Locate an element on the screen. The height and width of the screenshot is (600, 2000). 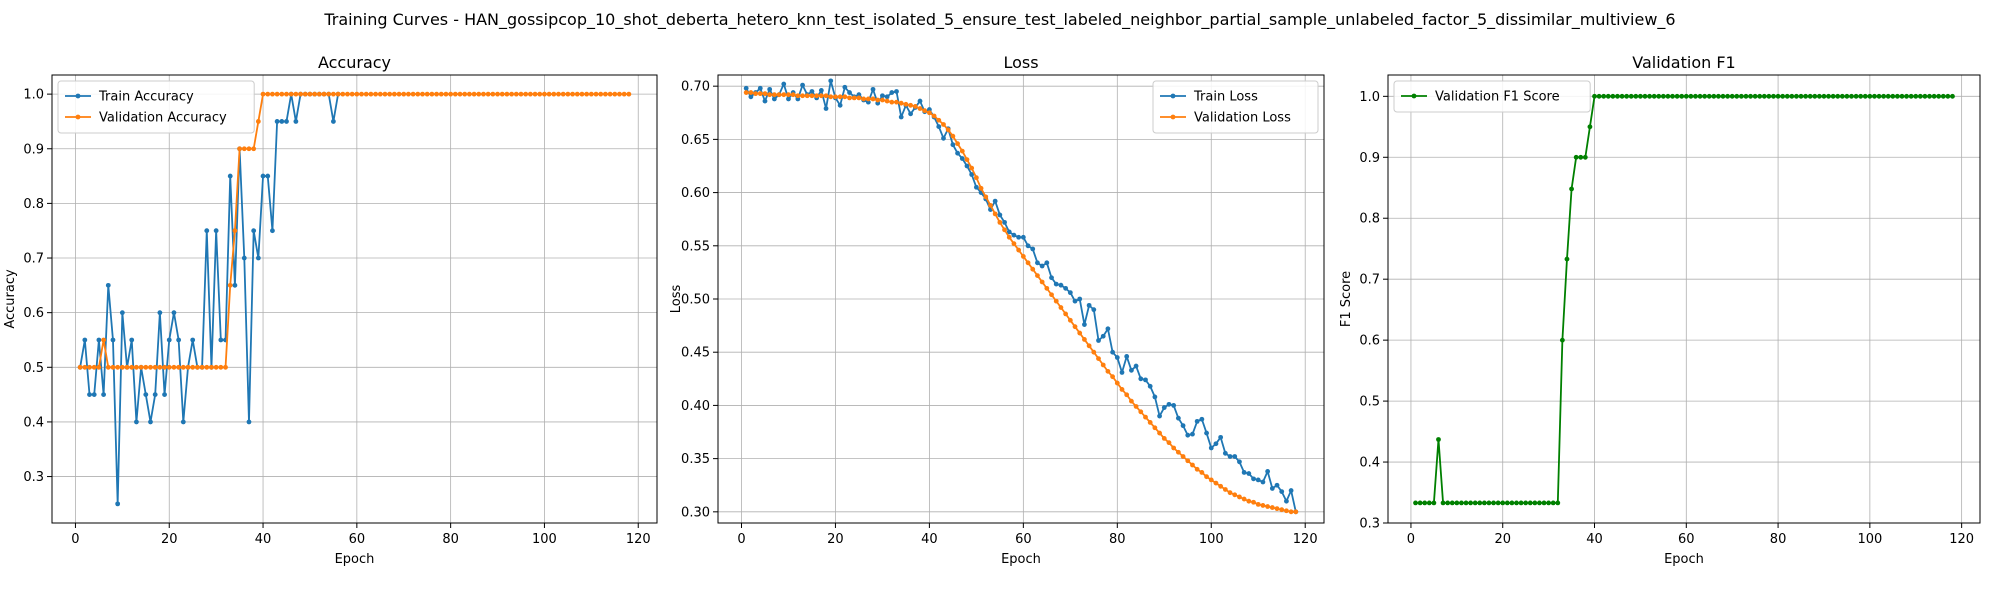
legend: Validation F1 Score is located at coordinates (1492, 96).